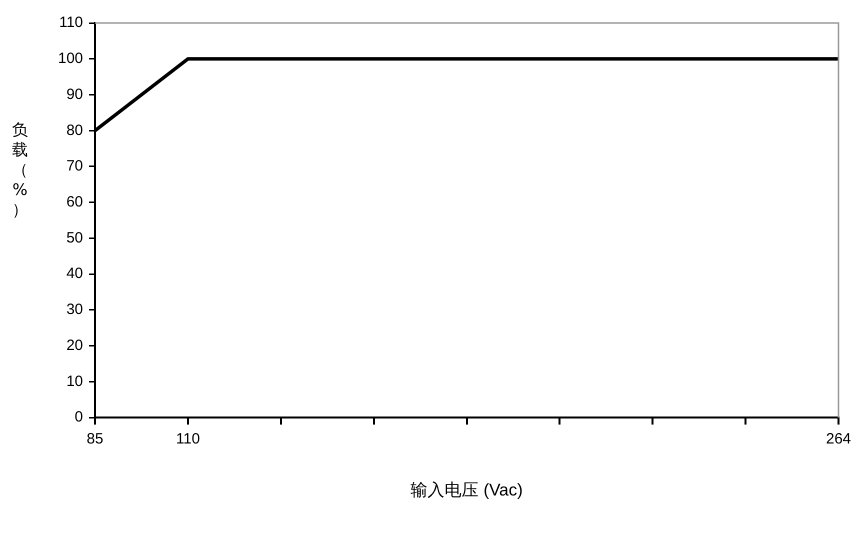  Describe the element at coordinates (79, 417) in the screenshot. I see `y-tick-label: 0` at that location.